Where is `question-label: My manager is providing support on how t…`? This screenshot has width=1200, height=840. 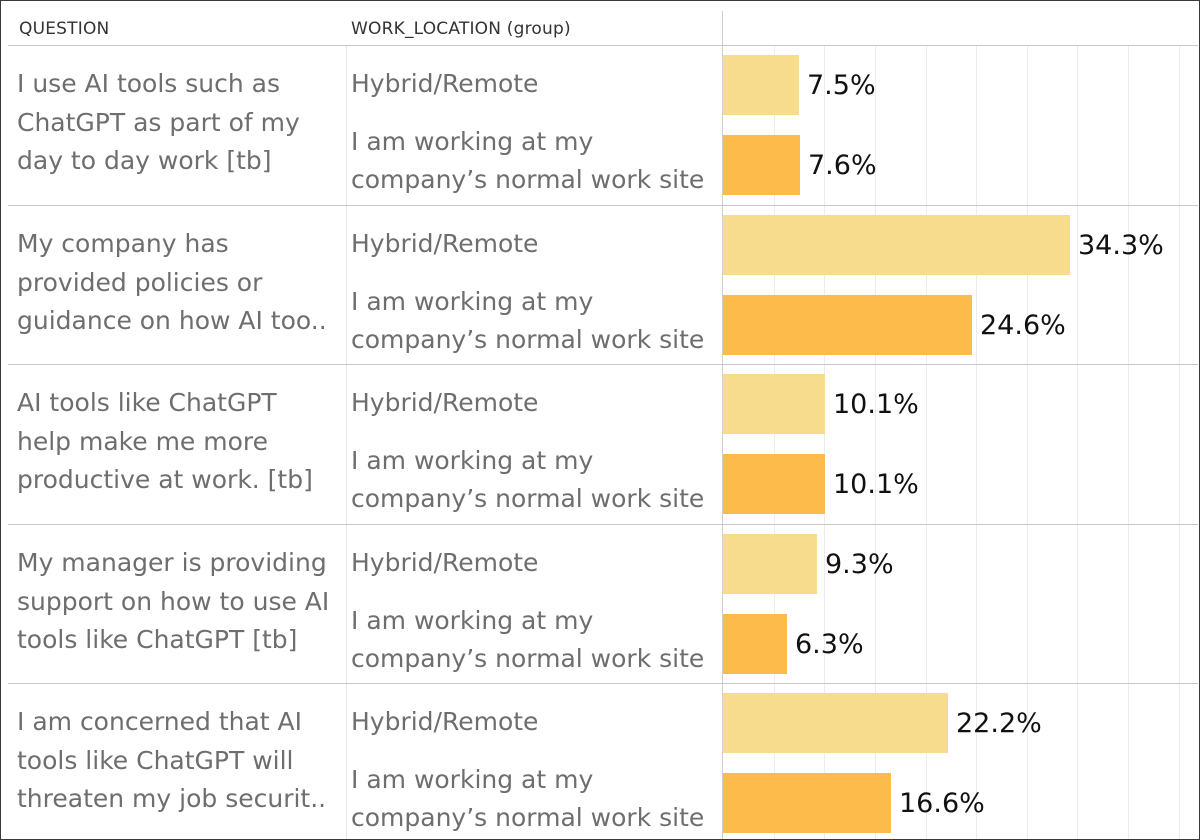
question-label: My manager is providing support on how t… is located at coordinates (173, 601).